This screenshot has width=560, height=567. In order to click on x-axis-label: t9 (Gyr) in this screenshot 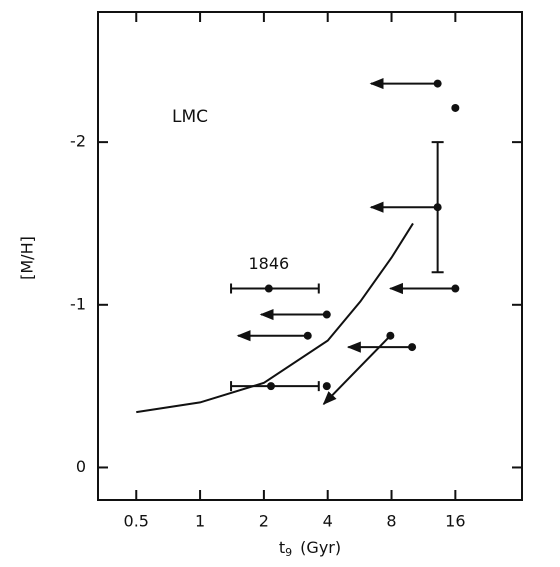, I will do `click(310, 549)`.